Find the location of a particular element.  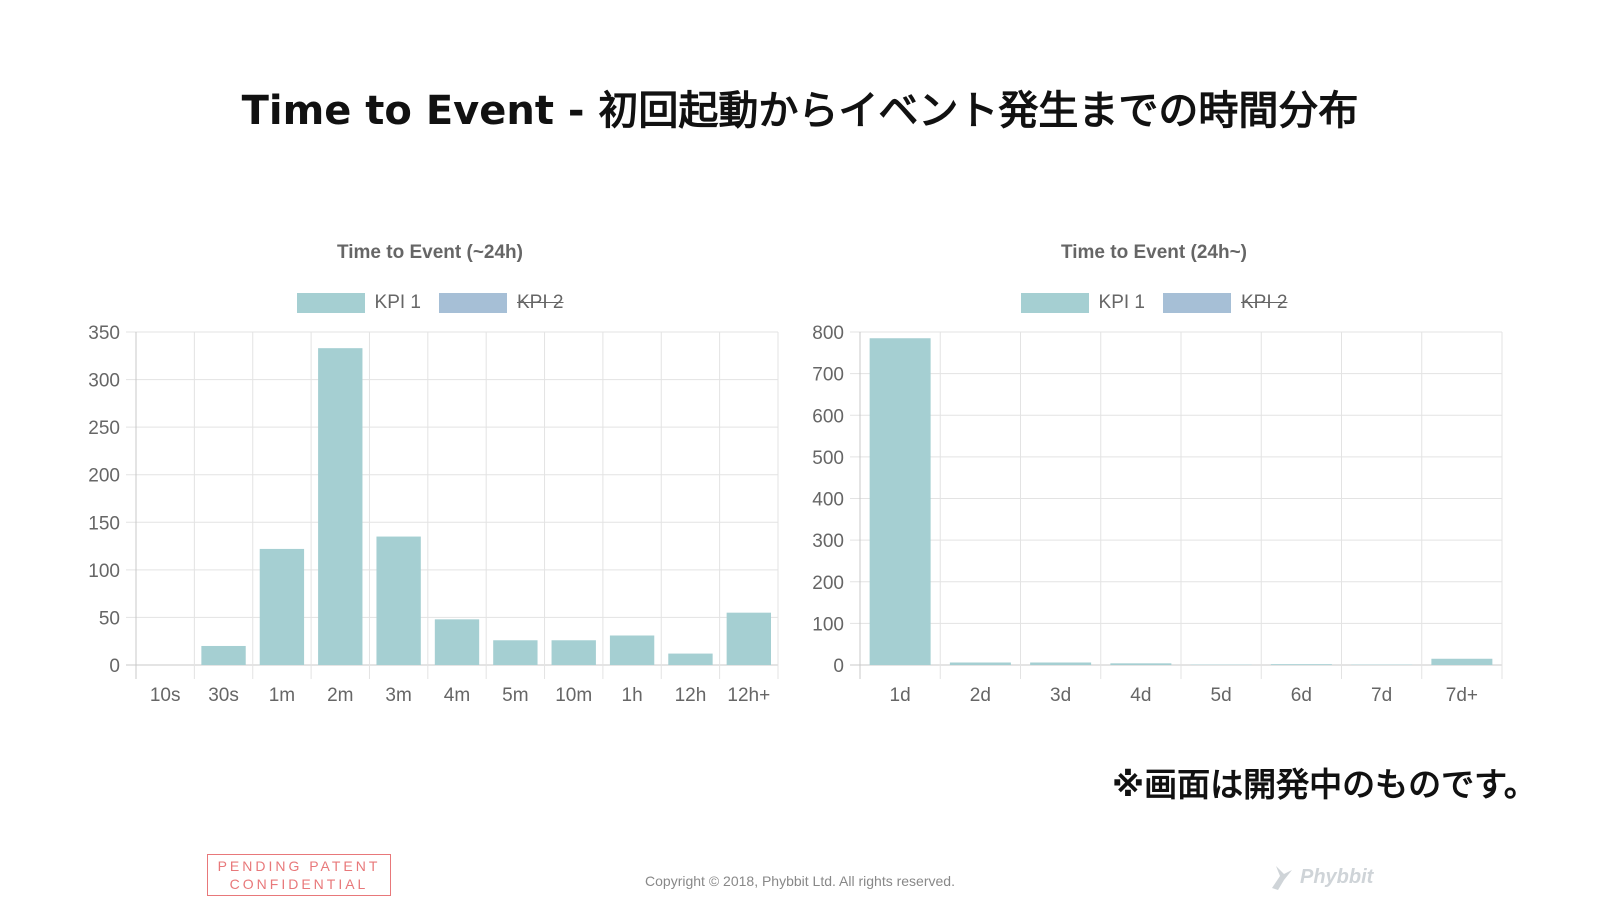

y-tick-label: 50 is located at coordinates (109, 618).